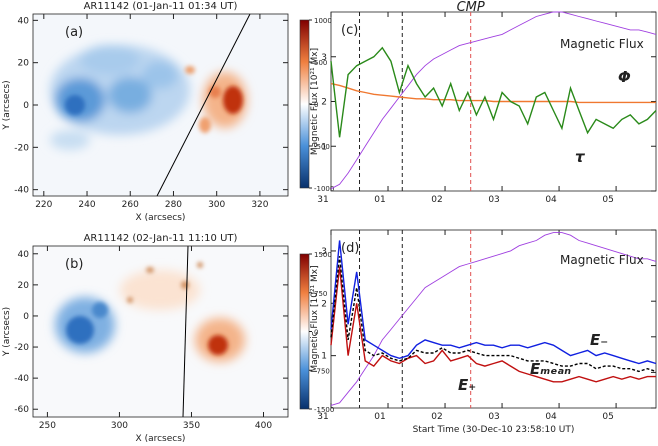  What do you see at coordinates (324, 189) in the screenshot?
I see `colorbar-tick-label: -1000` at bounding box center [324, 189].